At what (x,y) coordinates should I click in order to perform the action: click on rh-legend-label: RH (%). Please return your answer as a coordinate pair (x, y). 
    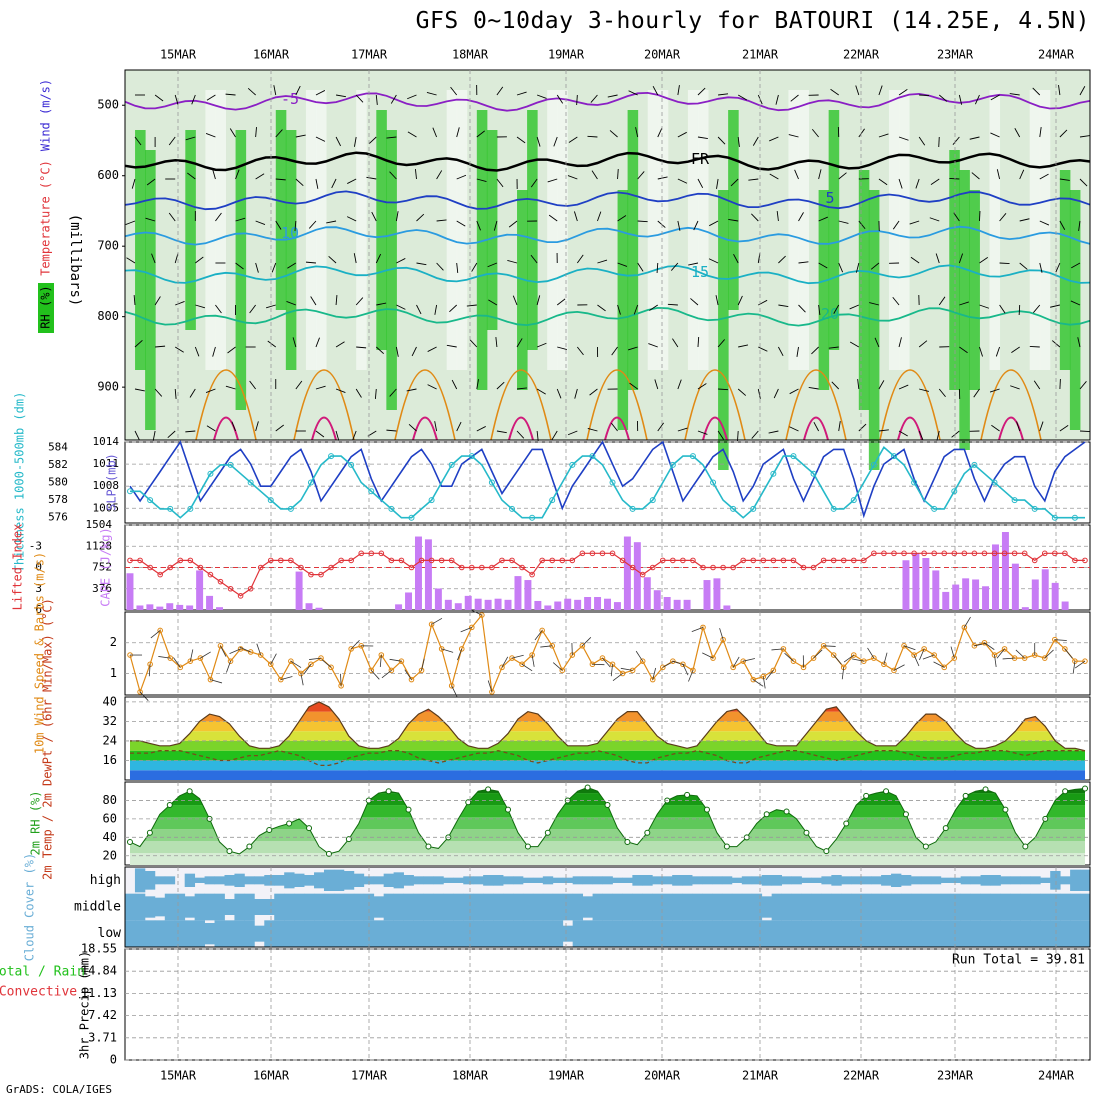
    Looking at the image, I should click on (46, 306).